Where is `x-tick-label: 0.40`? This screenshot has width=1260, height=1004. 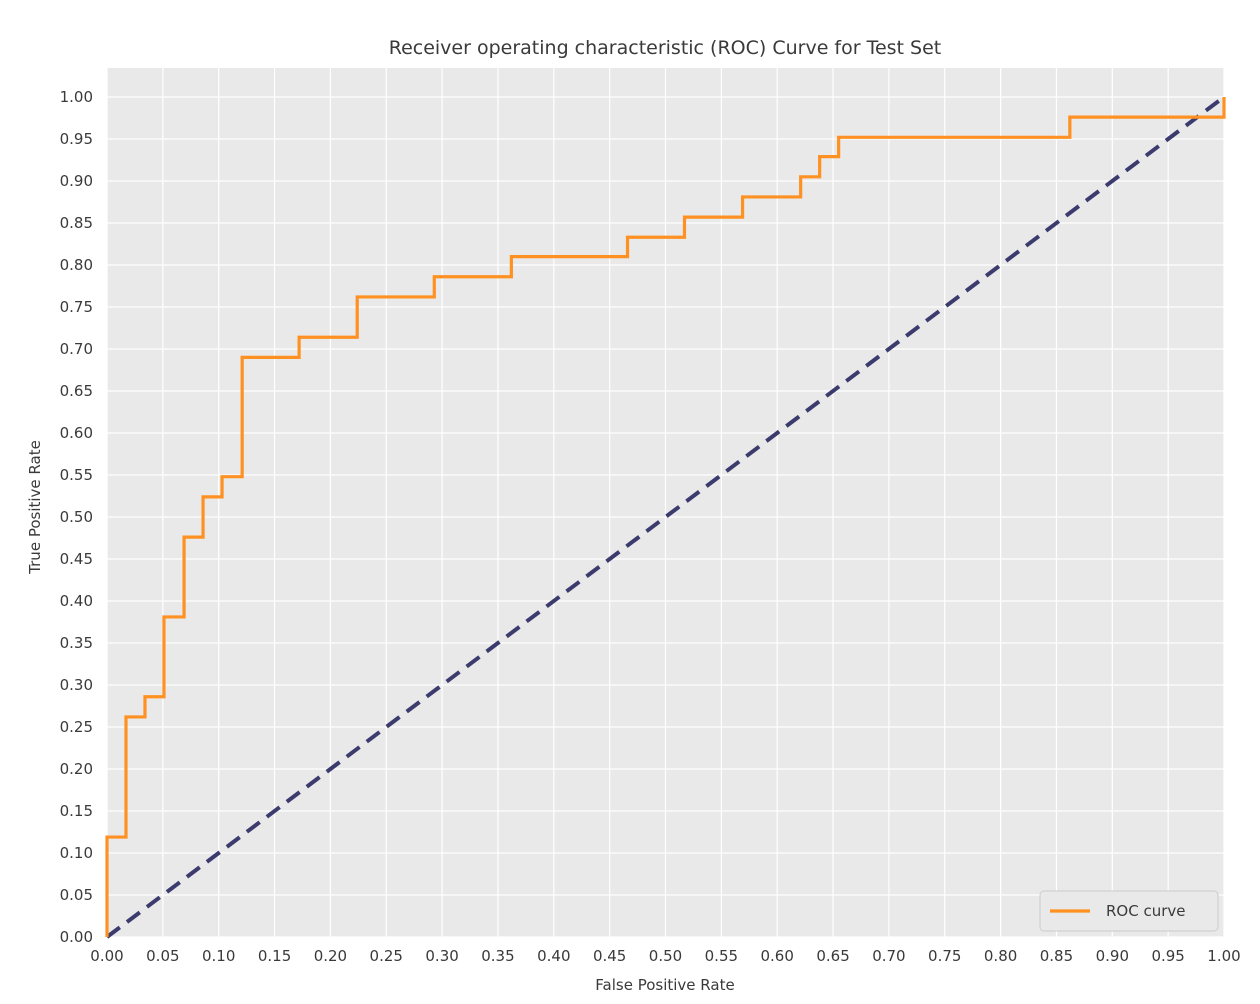
x-tick-label: 0.40 is located at coordinates (553, 956).